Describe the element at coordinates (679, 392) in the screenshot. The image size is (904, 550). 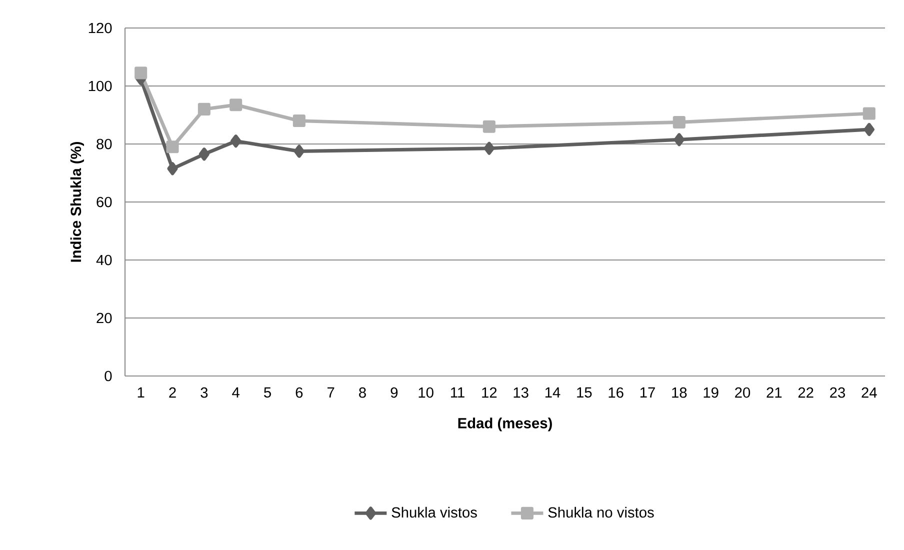
I see `x-tick-label: 18` at that location.